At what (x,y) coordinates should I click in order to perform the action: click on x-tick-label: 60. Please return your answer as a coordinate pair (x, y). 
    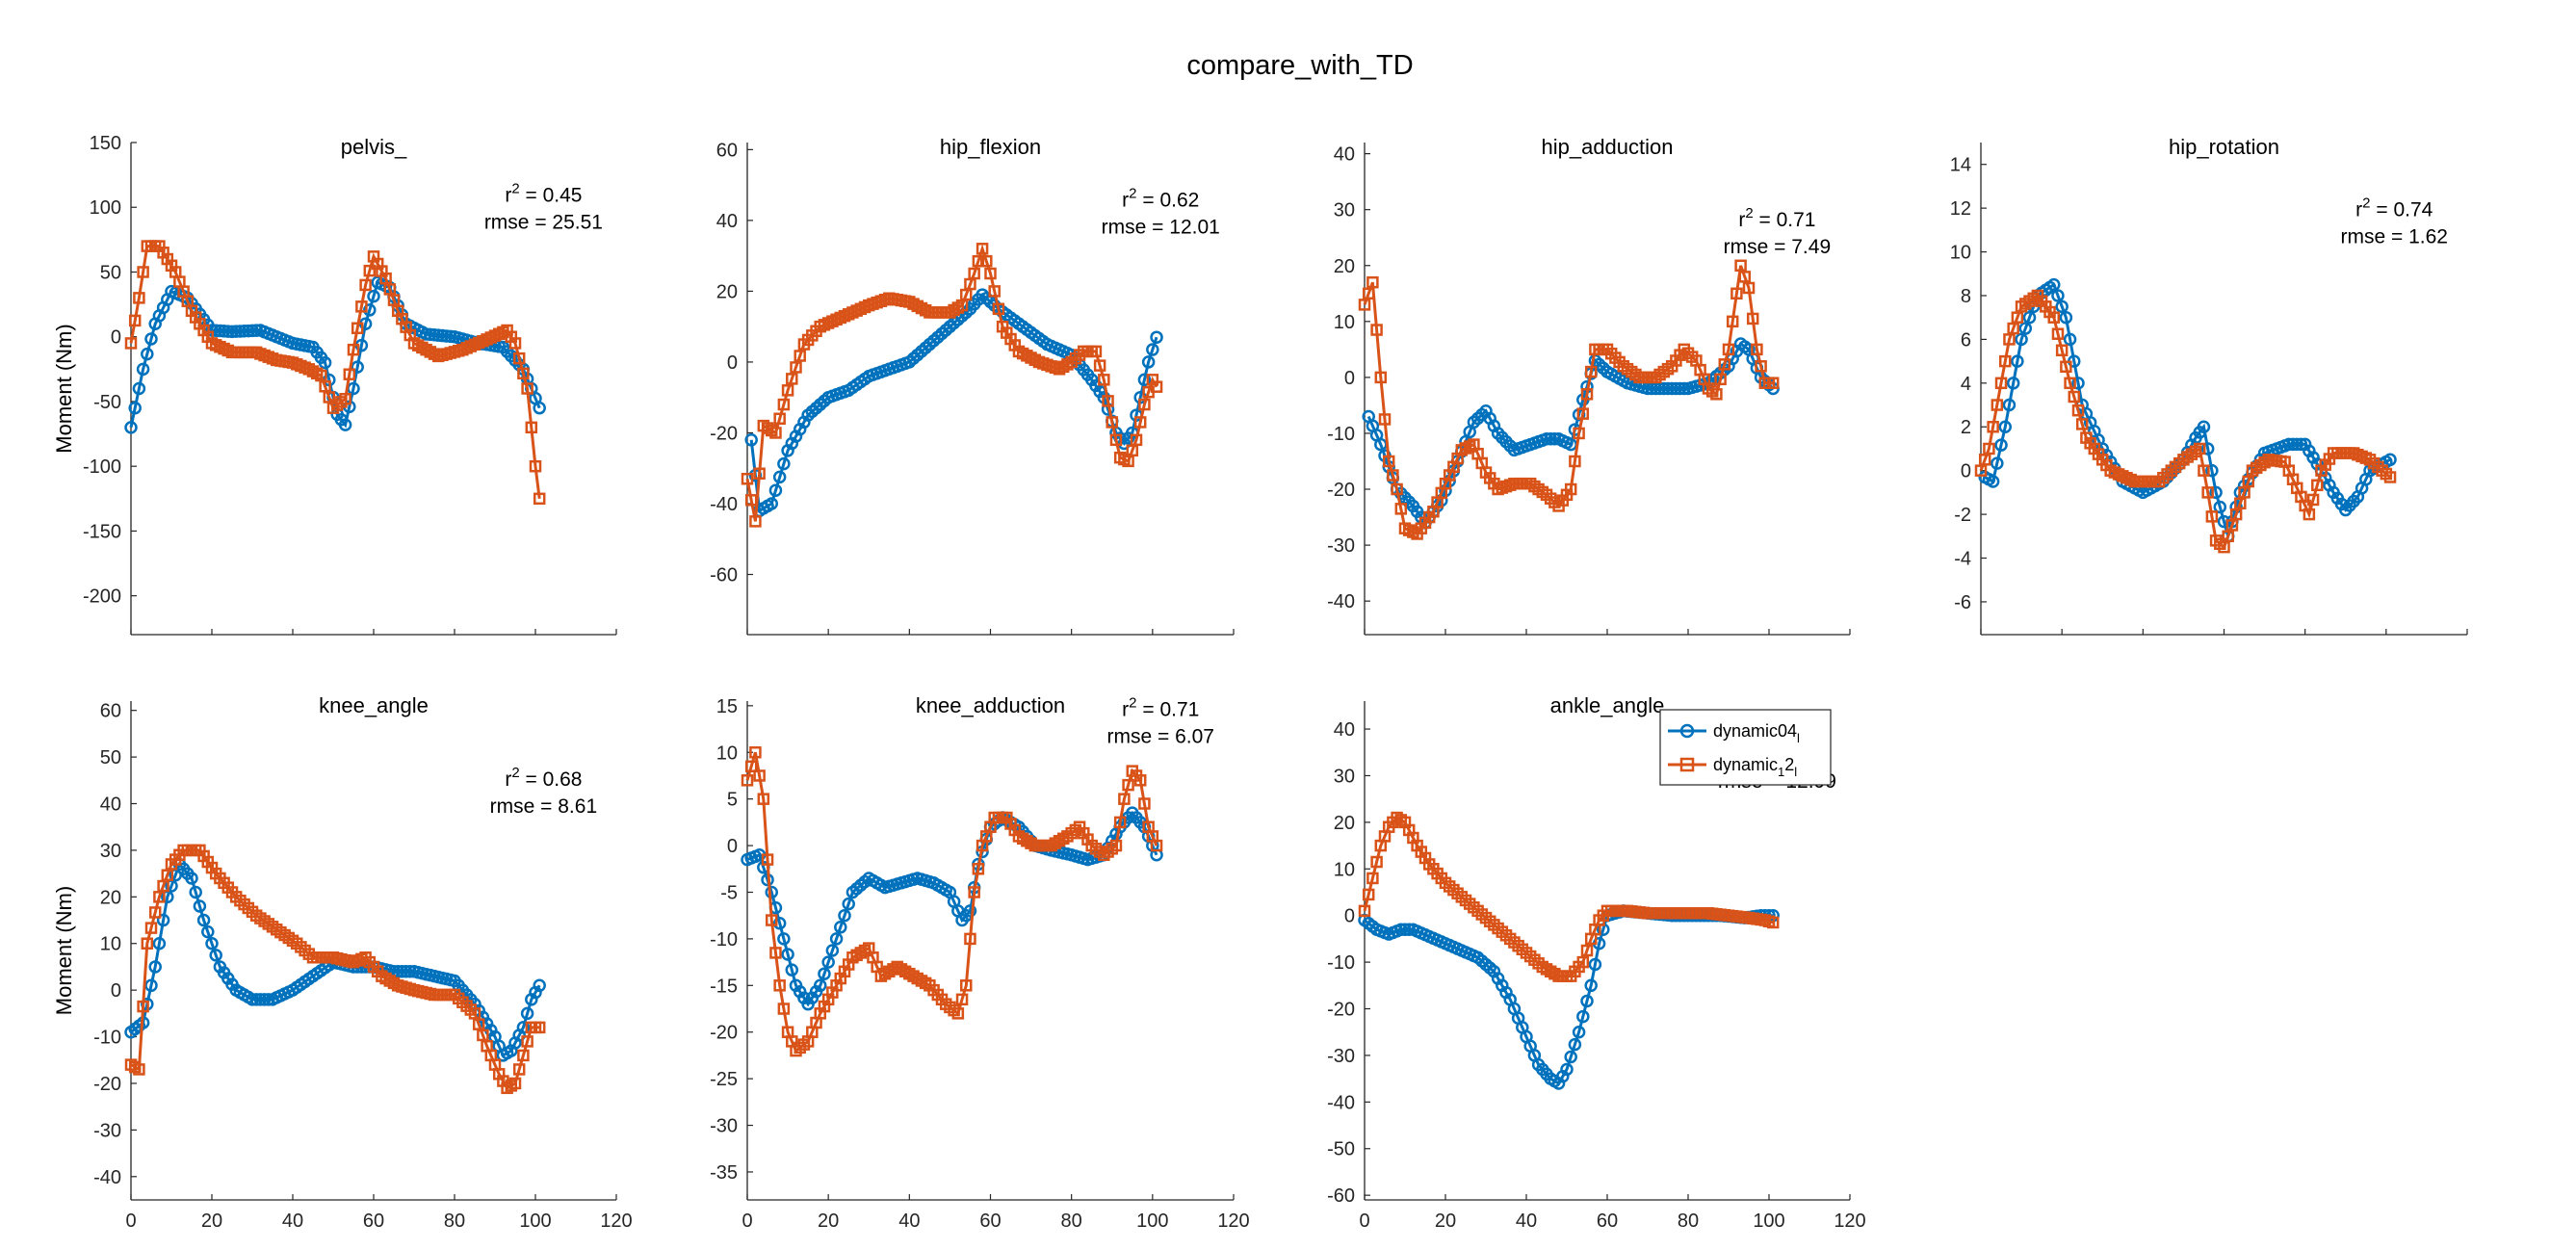
    Looking at the image, I should click on (1607, 1221).